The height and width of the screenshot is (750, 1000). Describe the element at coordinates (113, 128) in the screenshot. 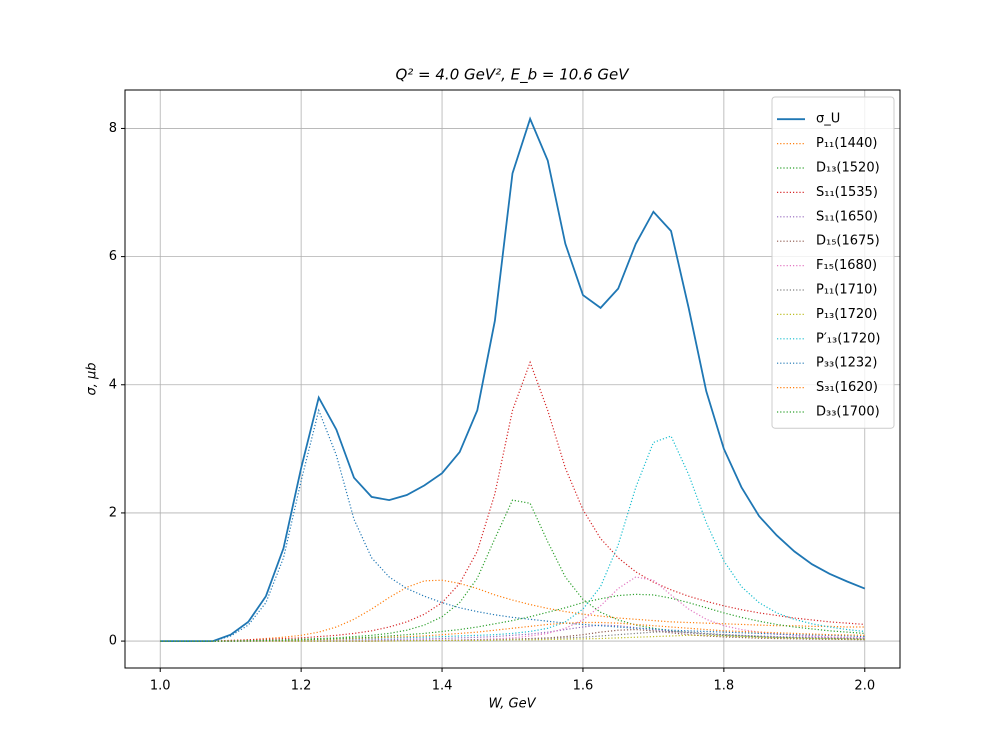

I see `y-tick-label: 8` at that location.